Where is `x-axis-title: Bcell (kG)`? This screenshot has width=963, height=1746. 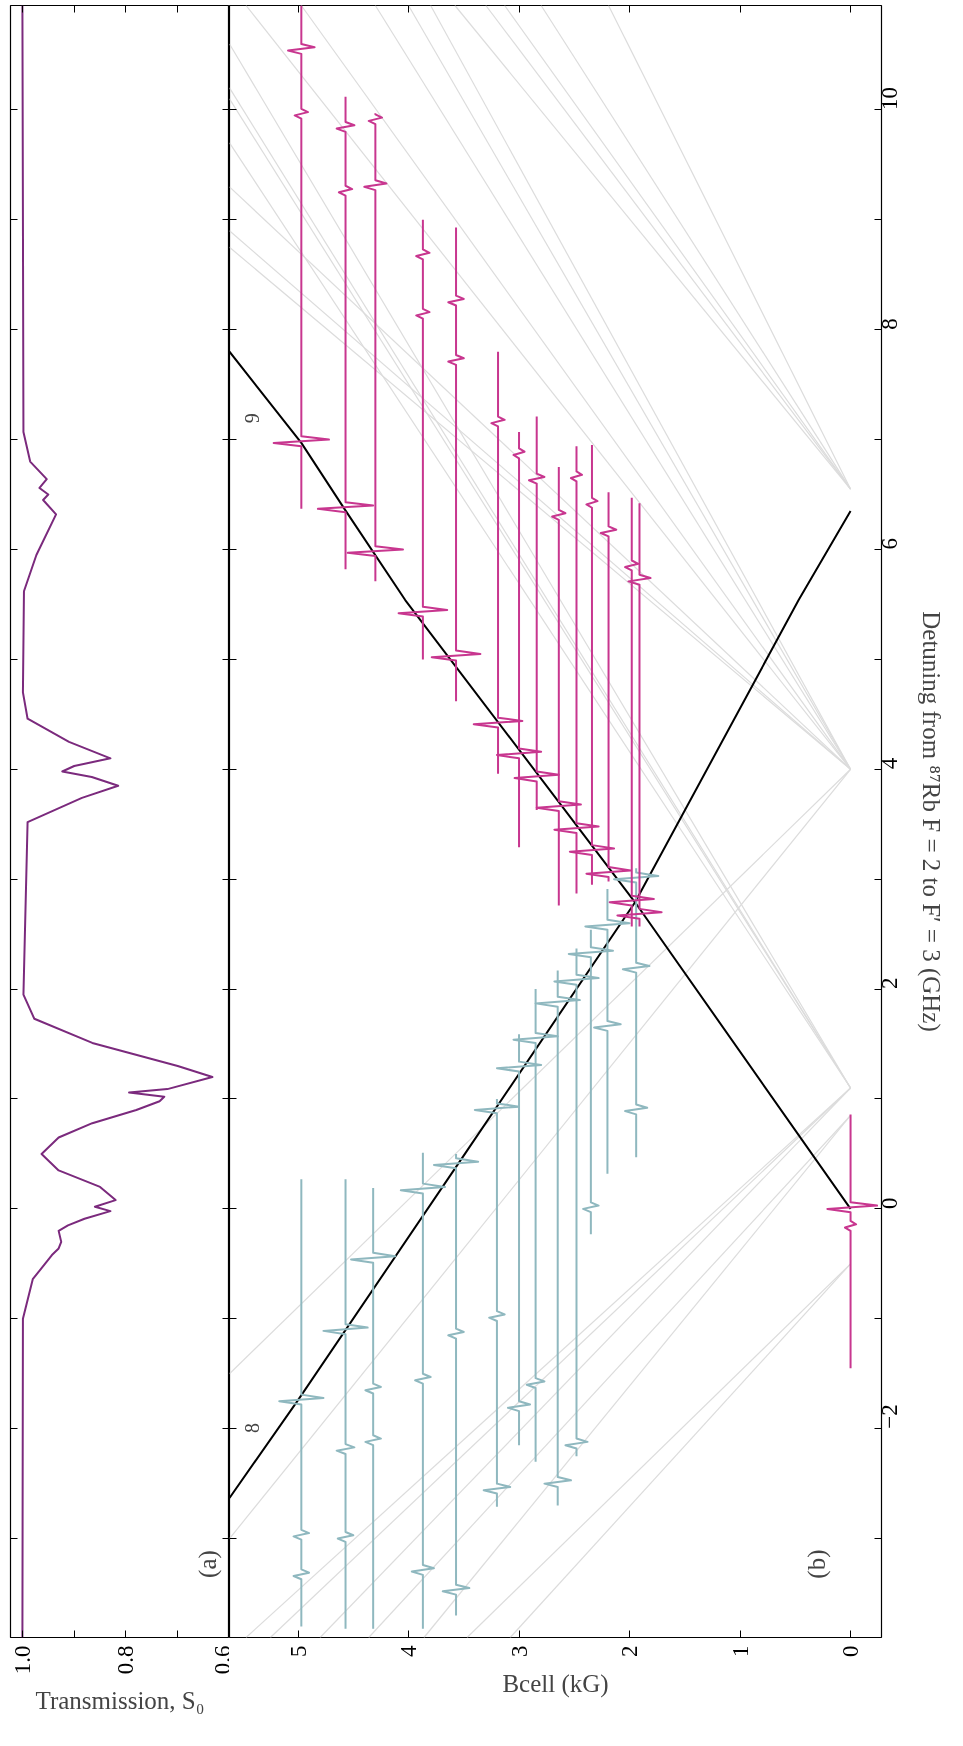
x-axis-title: Bcell (kG) is located at coordinates (555, 1684).